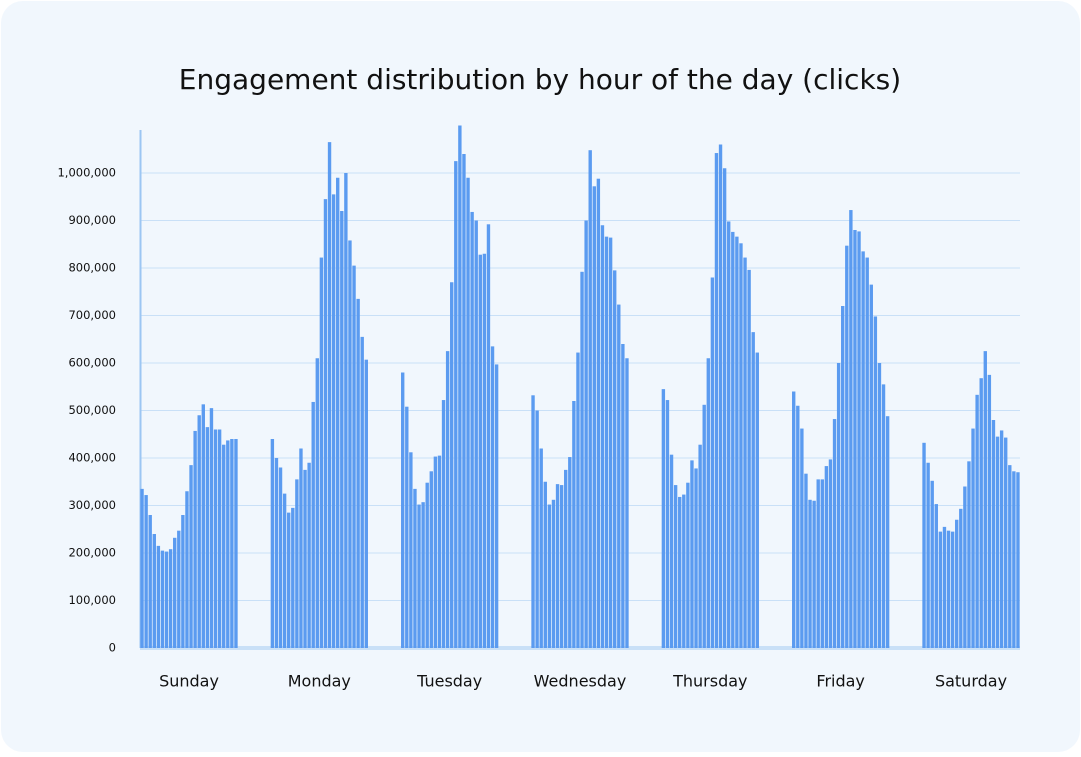  I want to click on x-tick-label: Tuesday, so click(449, 681).